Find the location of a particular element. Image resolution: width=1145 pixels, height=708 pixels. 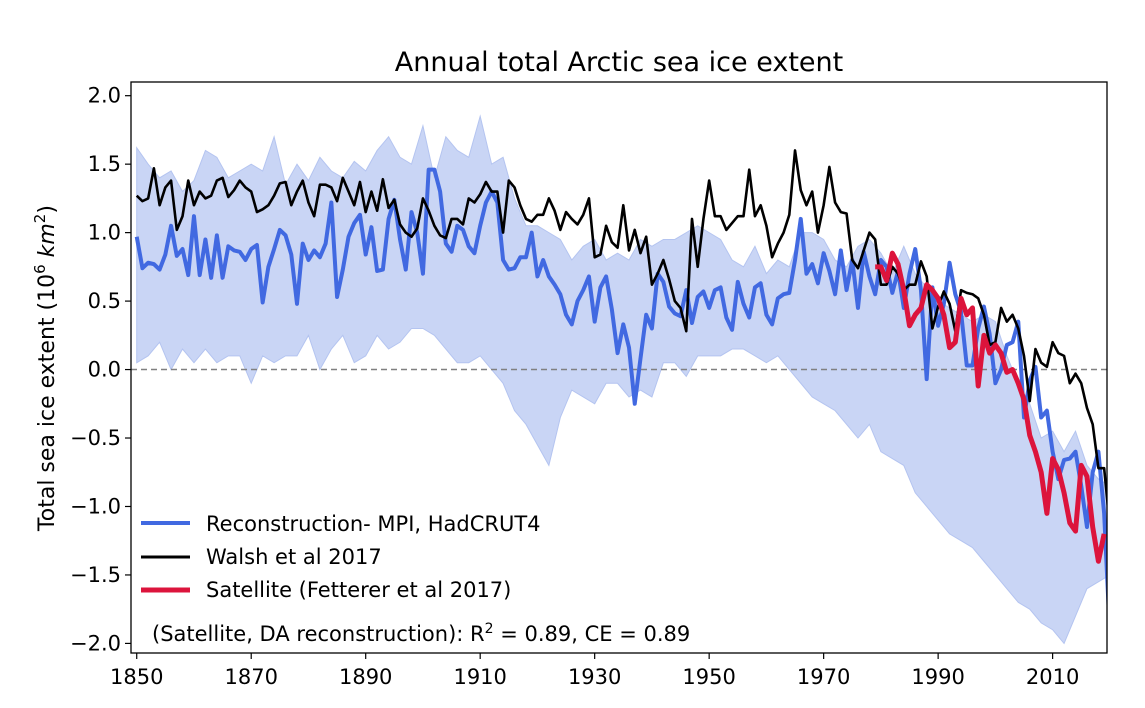

legend-label-satellite: Satellite (Fetterer et al 2017) is located at coordinates (358, 590).